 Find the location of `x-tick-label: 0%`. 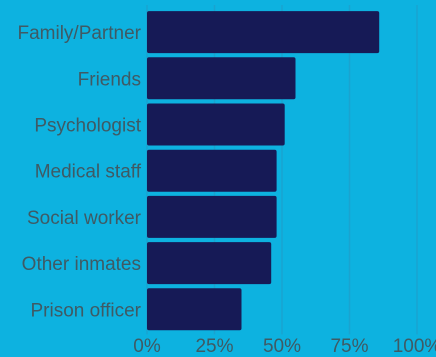

x-tick-label: 0% is located at coordinates (147, 346).